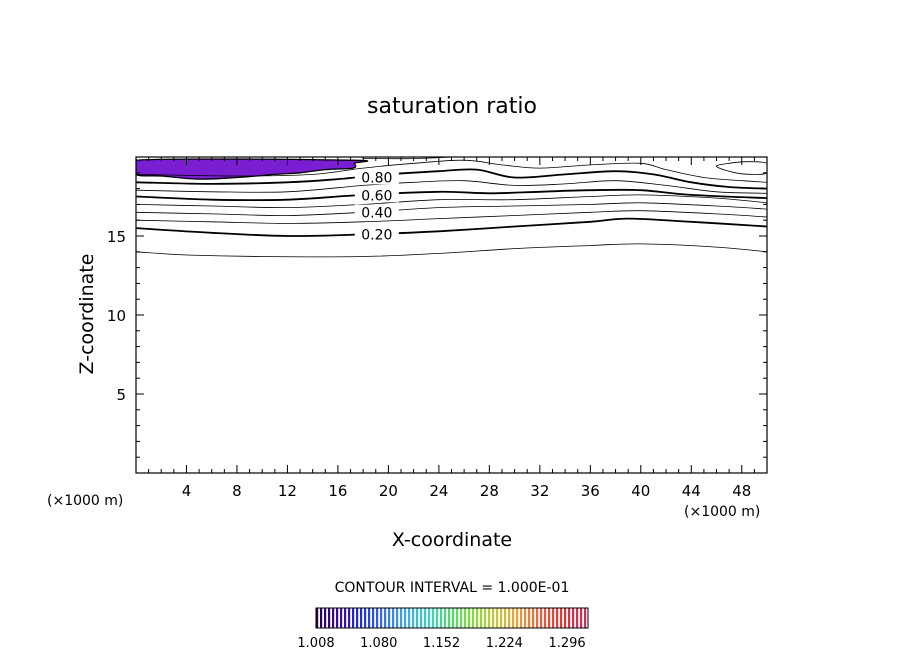 The width and height of the screenshot is (904, 654). Describe the element at coordinates (121, 395) in the screenshot. I see `y-tick-label: 5` at that location.